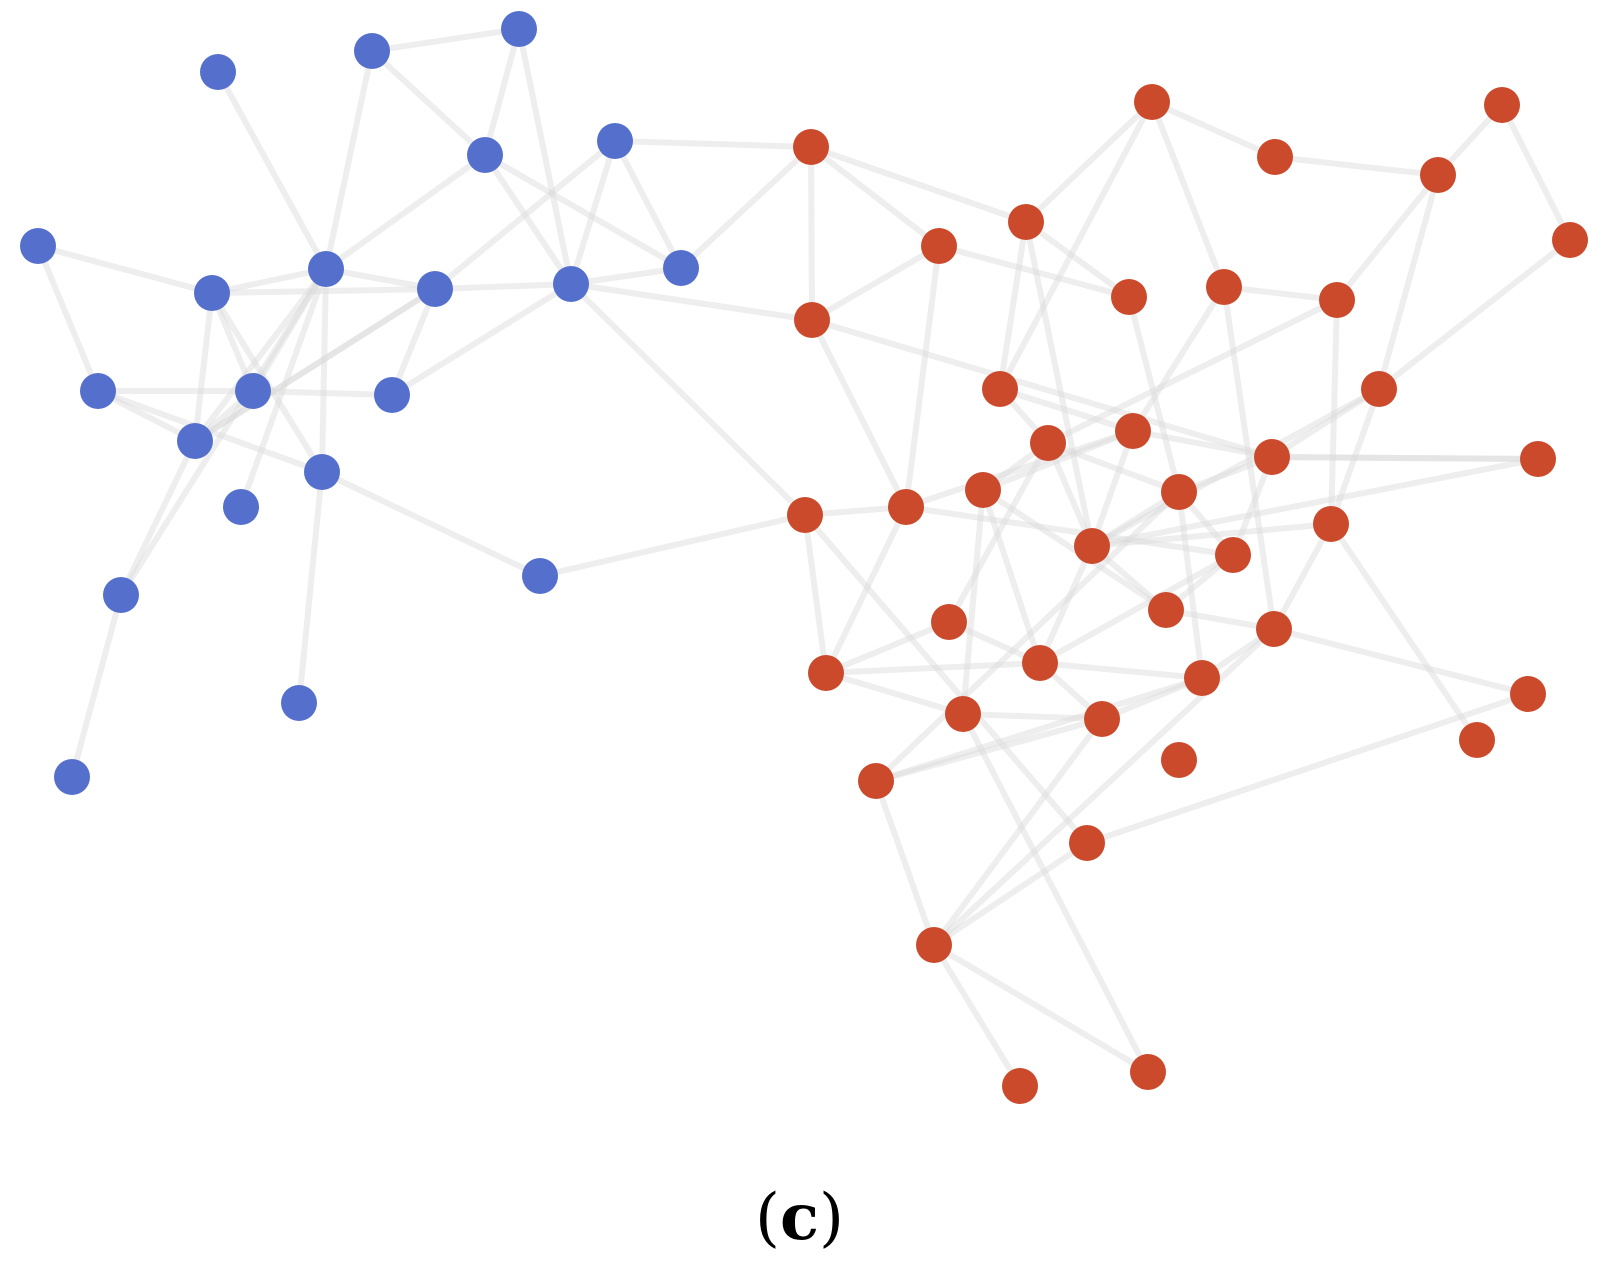 Image resolution: width=1599 pixels, height=1270 pixels. Describe the element at coordinates (768, 1218) in the screenshot. I see `caption-open-paren: (` at that location.